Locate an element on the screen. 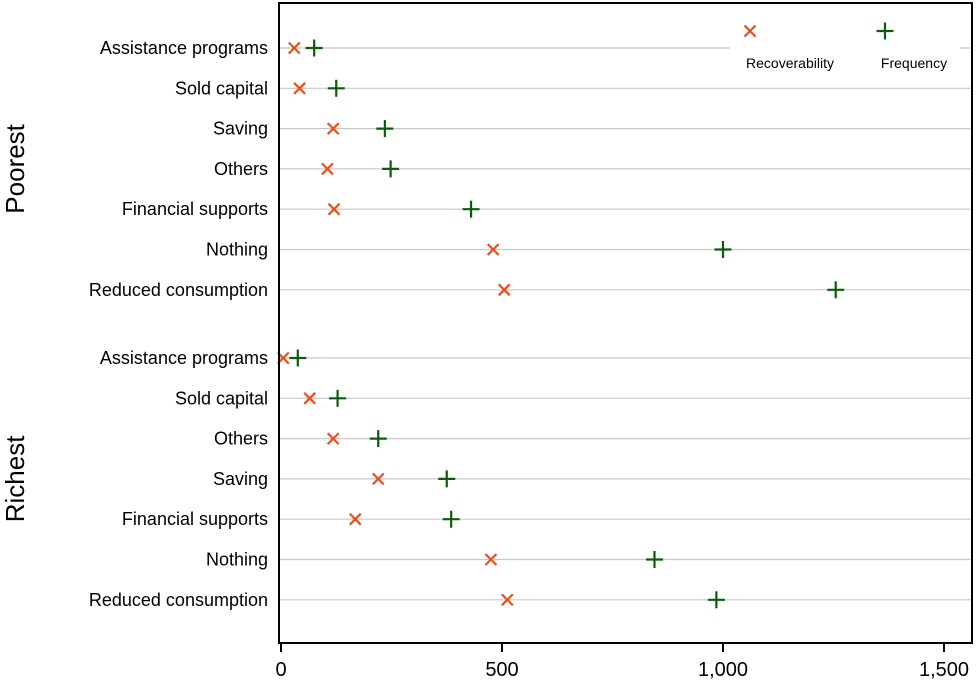 The width and height of the screenshot is (980, 689). category-label-poorest: Reduced consumption is located at coordinates (178, 290).